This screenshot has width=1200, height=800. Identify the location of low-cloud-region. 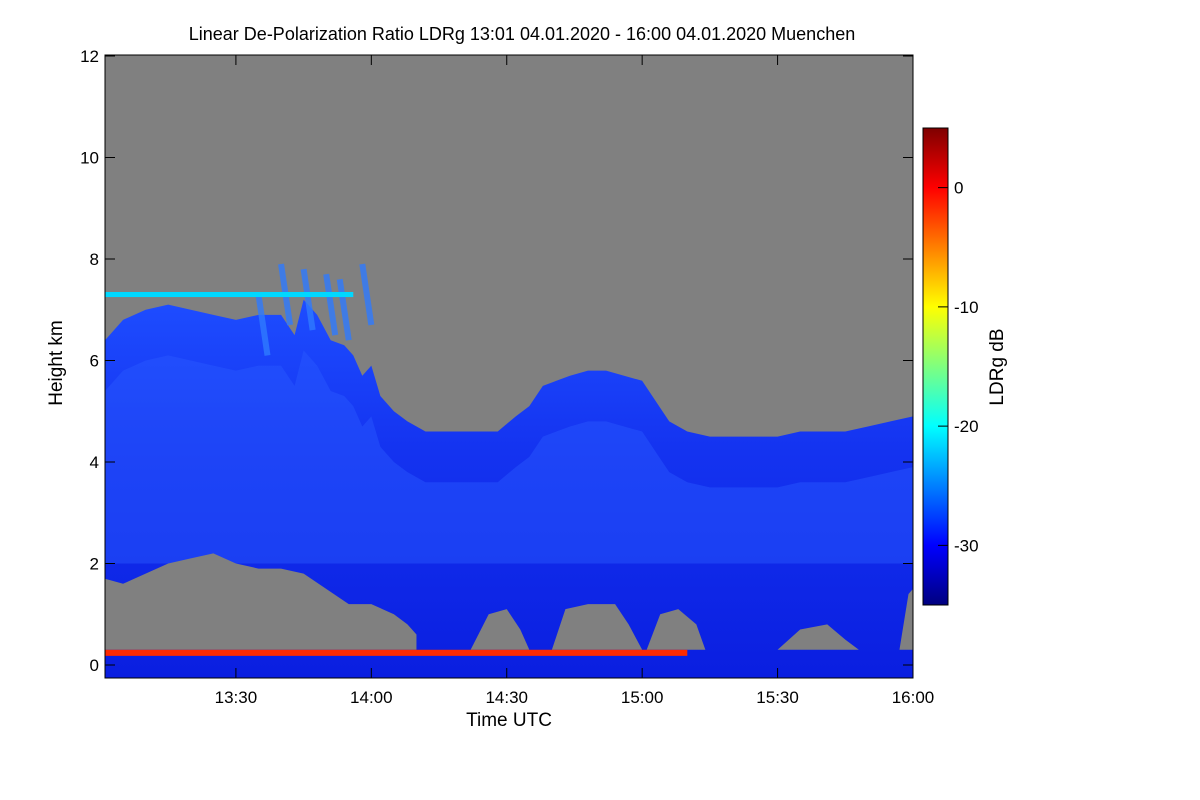
(261, 601).